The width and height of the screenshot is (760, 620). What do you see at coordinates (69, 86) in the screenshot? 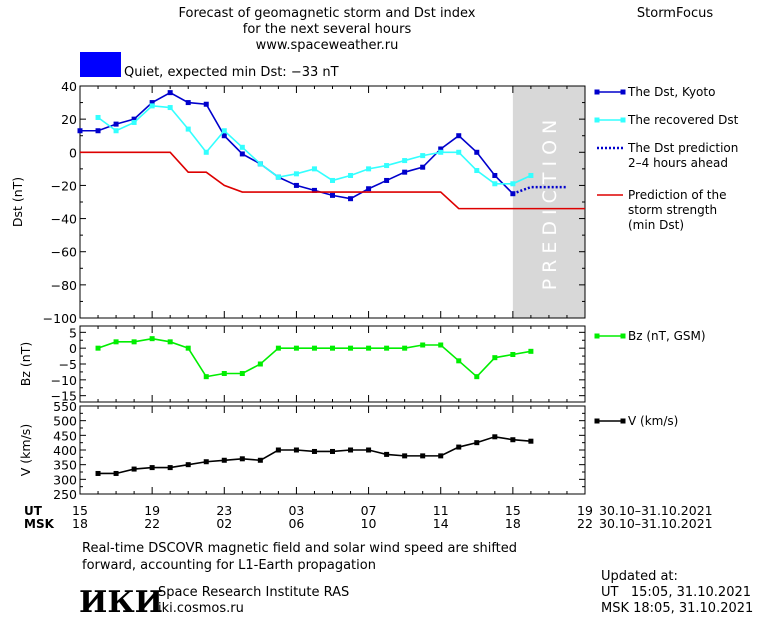
I see `y-tick-label: 40` at bounding box center [69, 86].